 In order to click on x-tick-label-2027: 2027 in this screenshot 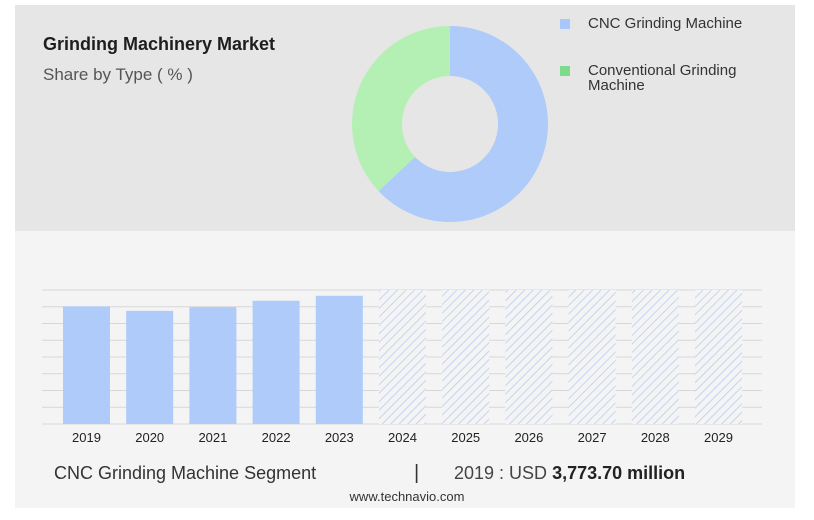, I will do `click(592, 437)`.